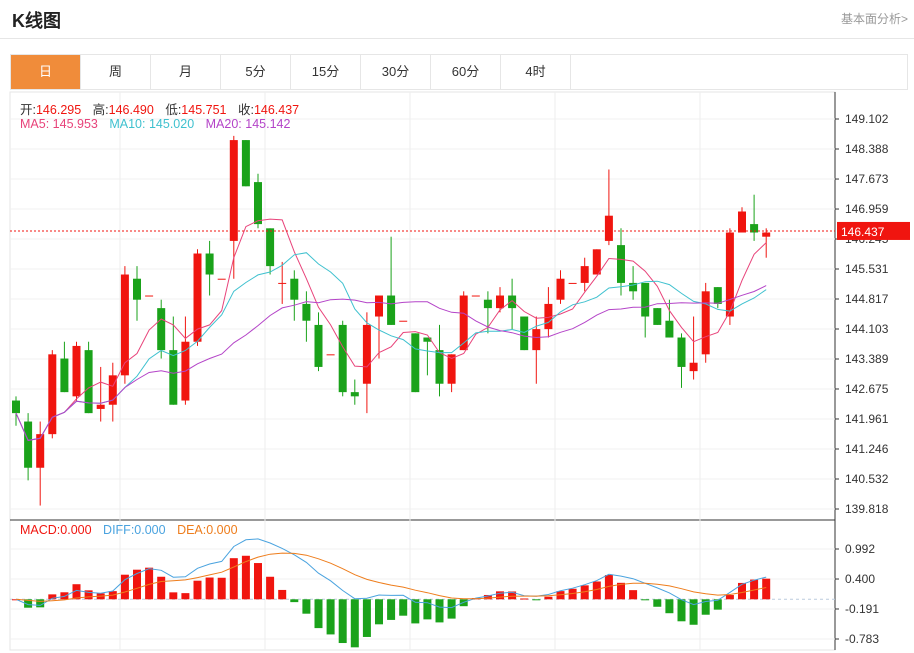 The image size is (914, 653). Describe the element at coordinates (173, 110) in the screenshot. I see `low-label: 低:` at that location.